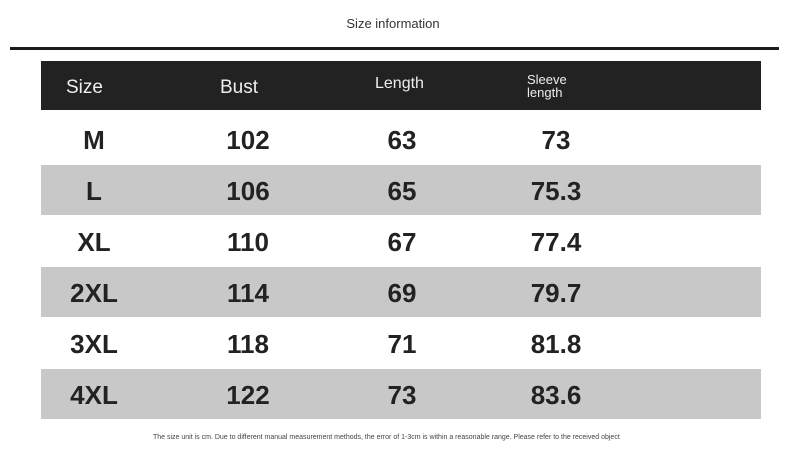  I want to click on table-cell: 83.6, so click(556, 395).